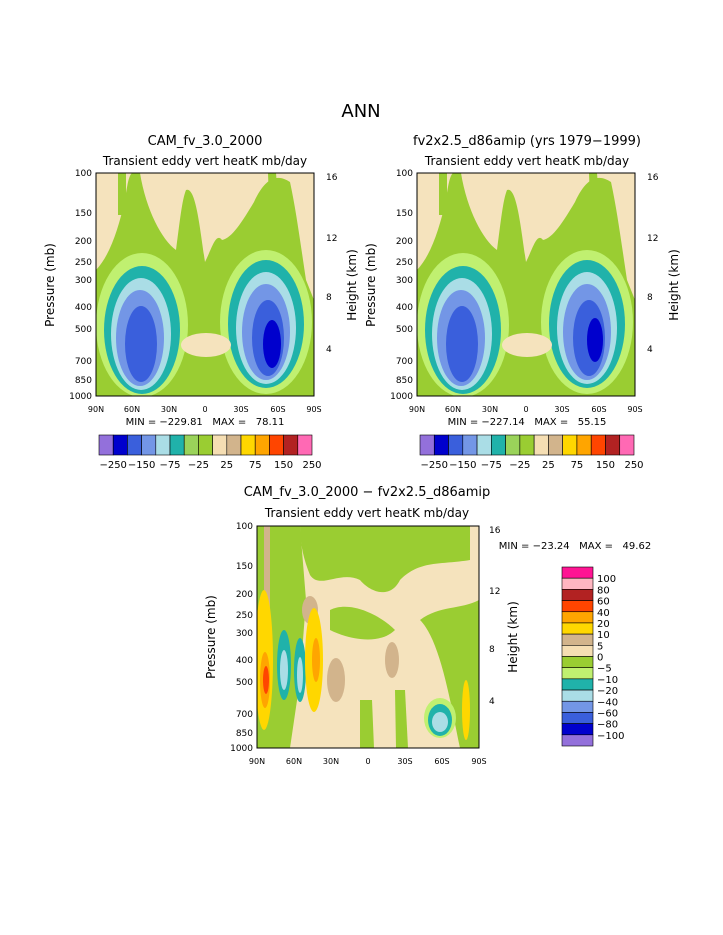 The image size is (723, 935). Describe the element at coordinates (274, 201) in the screenshot. I see `panel-a-stripe-right` at that location.